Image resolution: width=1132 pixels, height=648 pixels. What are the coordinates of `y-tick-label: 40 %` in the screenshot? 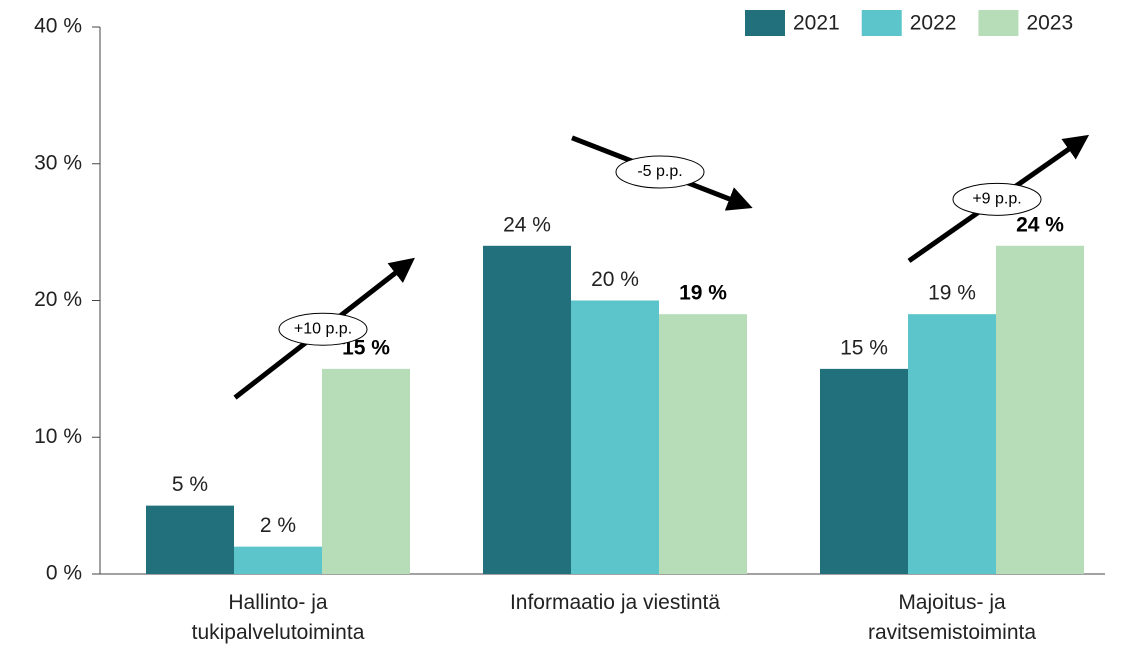 It's located at (58, 26).